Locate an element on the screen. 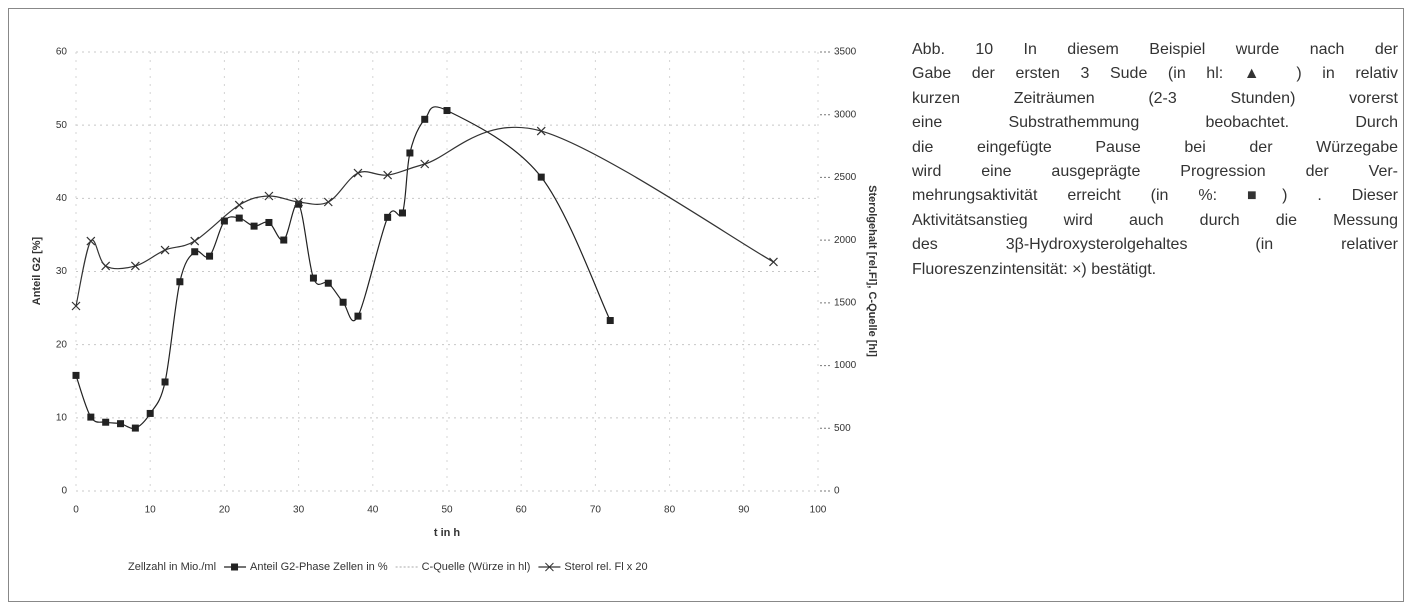 This screenshot has height=612, width=1414. caption-line: die eingefügte Pause bei der Würzegabe is located at coordinates (1155, 147).